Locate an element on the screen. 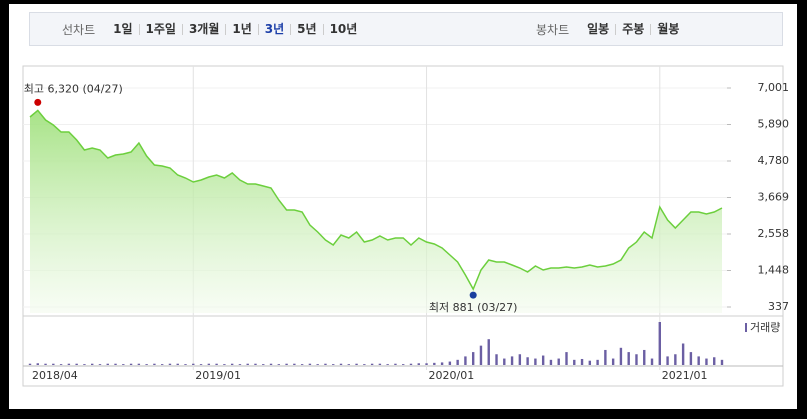  y-tick-label: 2,558 is located at coordinates (774, 233).